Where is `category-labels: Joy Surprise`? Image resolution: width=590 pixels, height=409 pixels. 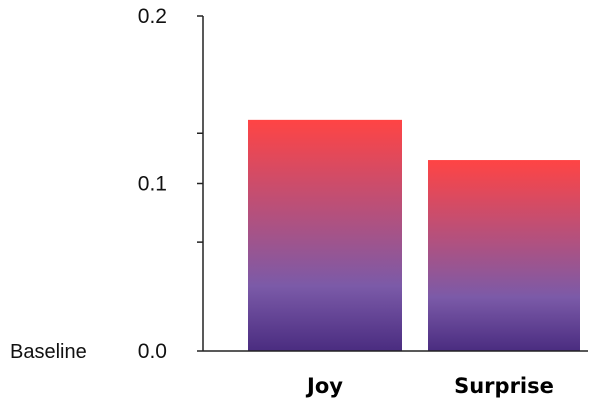 category-labels: Joy Surprise is located at coordinates (429, 386).